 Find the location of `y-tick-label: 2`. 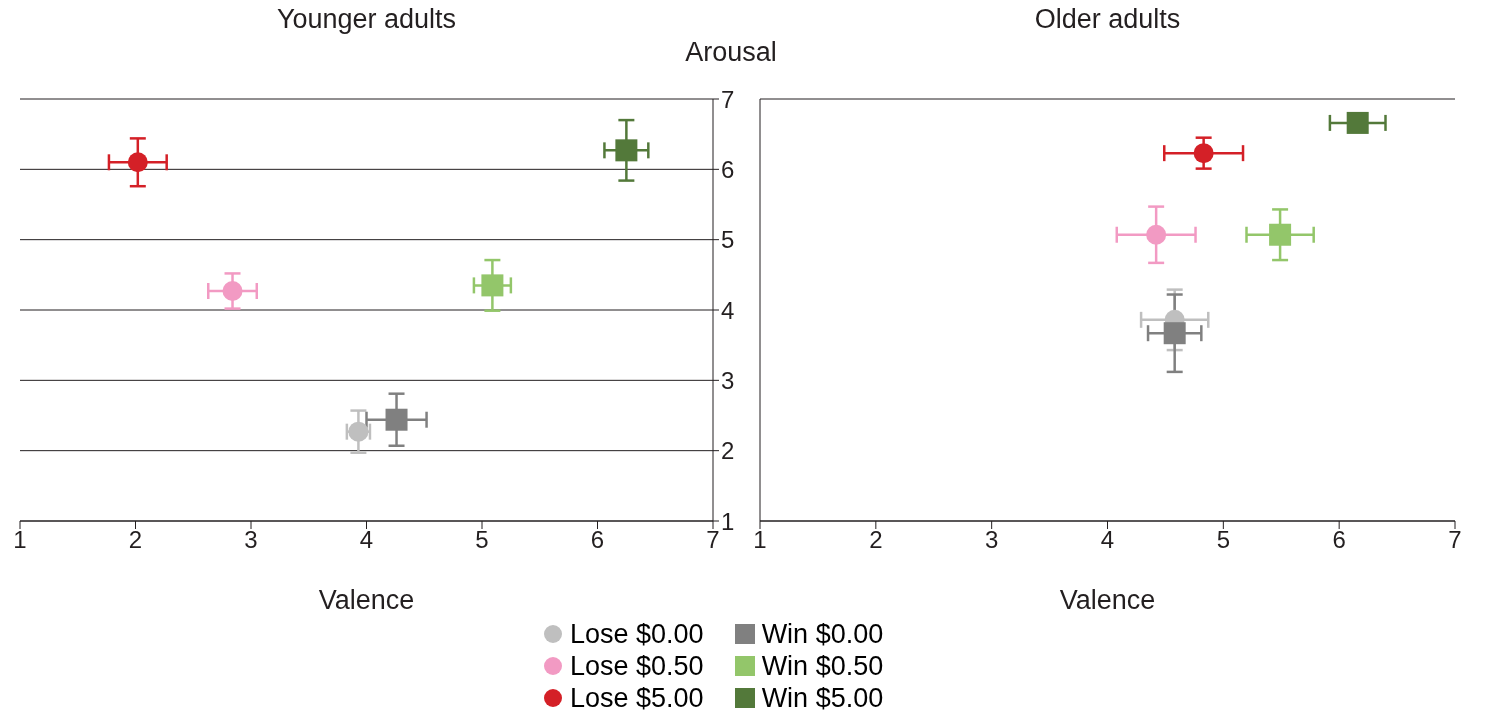

y-tick-label: 2 is located at coordinates (728, 451).